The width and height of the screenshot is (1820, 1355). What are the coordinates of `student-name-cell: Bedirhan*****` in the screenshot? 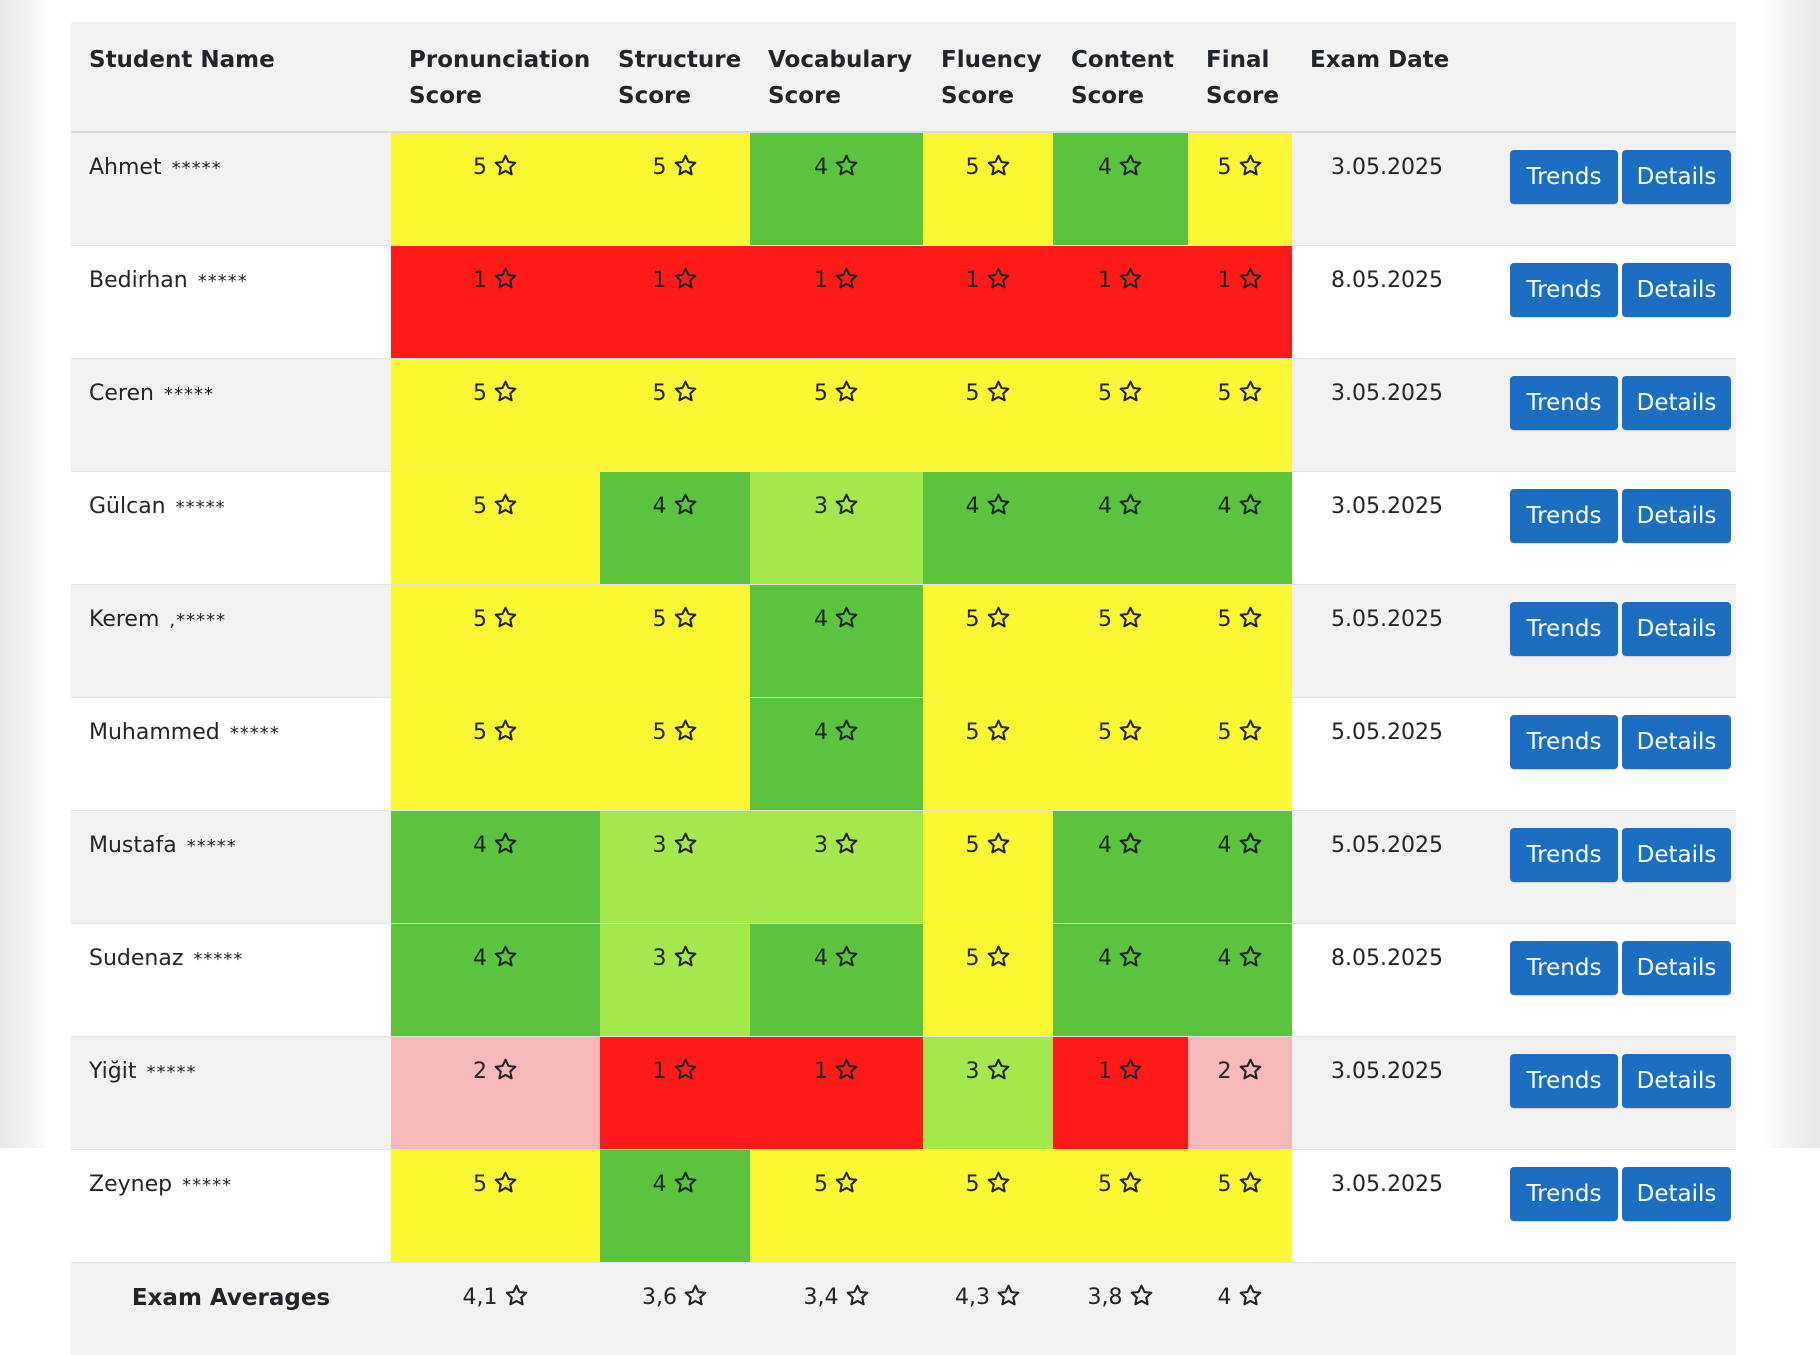 It's located at (231, 302).